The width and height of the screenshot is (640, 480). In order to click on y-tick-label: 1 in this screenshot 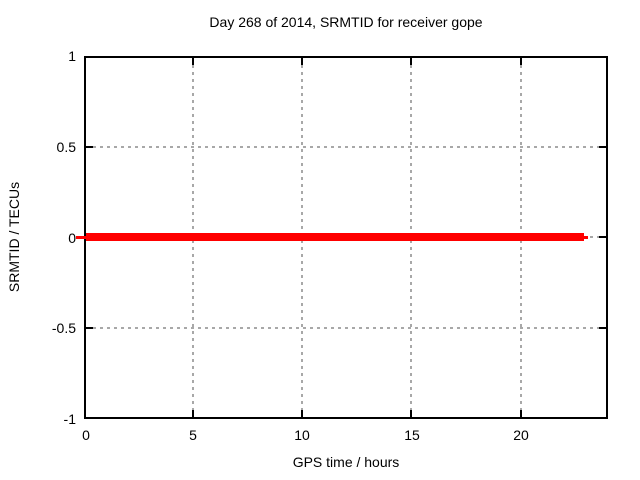, I will do `click(72, 56)`.